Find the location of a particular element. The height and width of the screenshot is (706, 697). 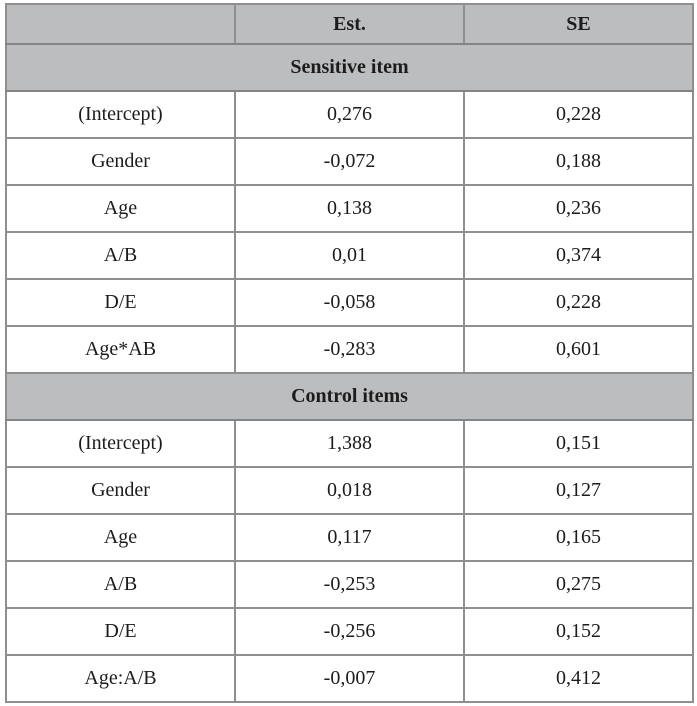

se-value: 0,188 is located at coordinates (578, 161).